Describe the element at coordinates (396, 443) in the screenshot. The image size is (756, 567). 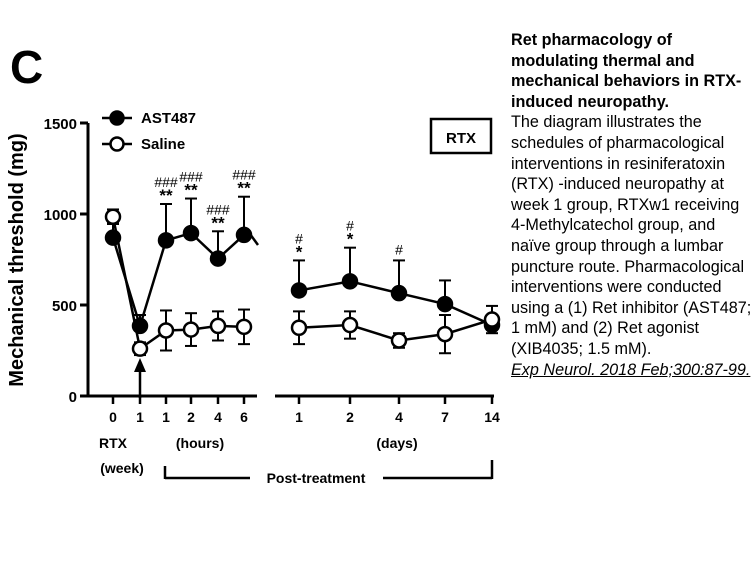
I see `days-group-label: (days)` at that location.